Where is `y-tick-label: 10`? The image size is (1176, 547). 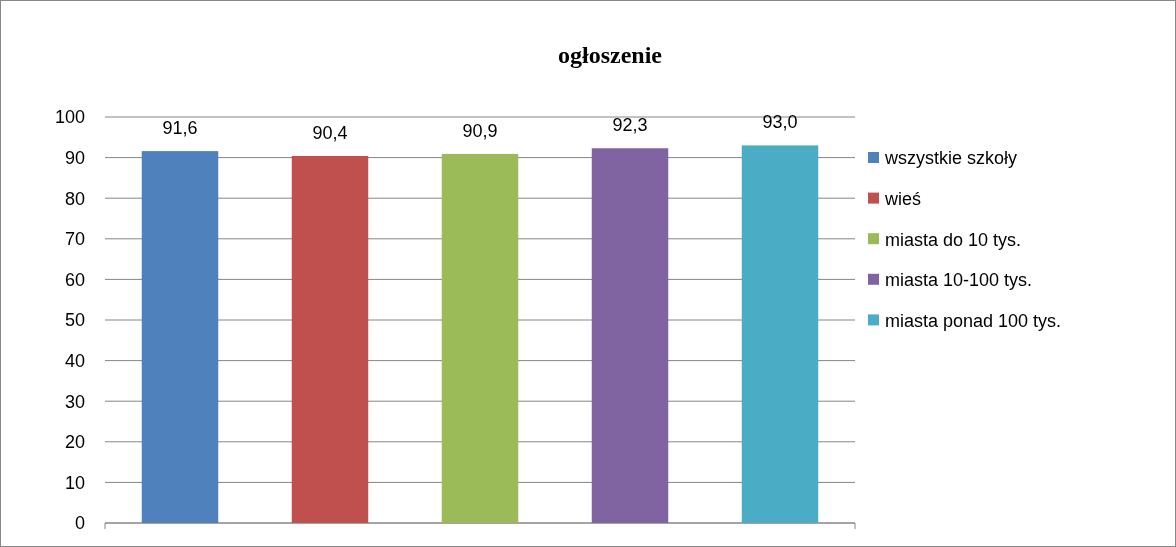
y-tick-label: 10 is located at coordinates (74, 482).